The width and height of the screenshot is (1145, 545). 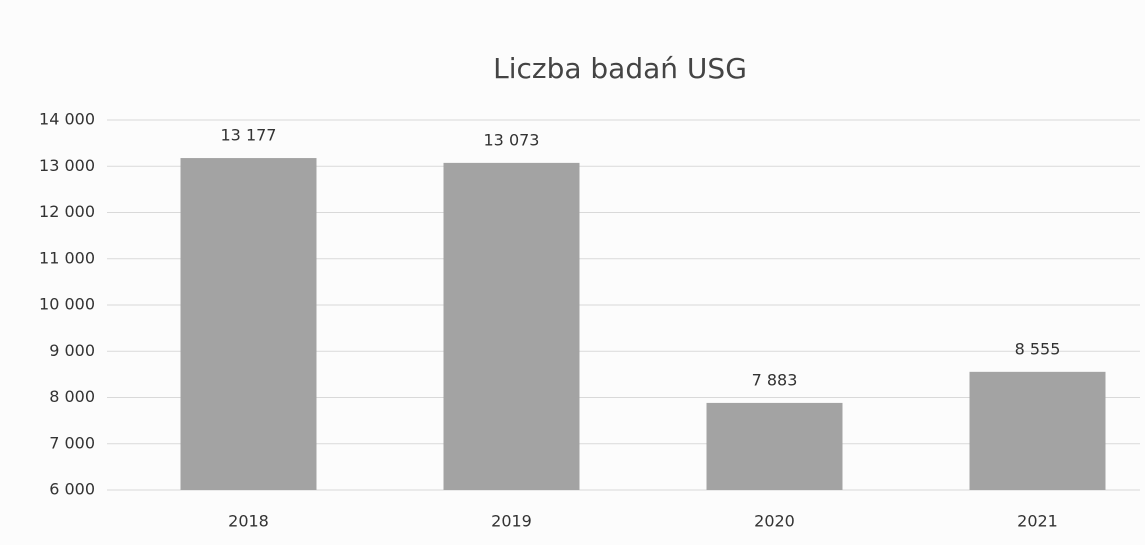 What do you see at coordinates (512, 139) in the screenshot?
I see `value-label: 13 073` at bounding box center [512, 139].